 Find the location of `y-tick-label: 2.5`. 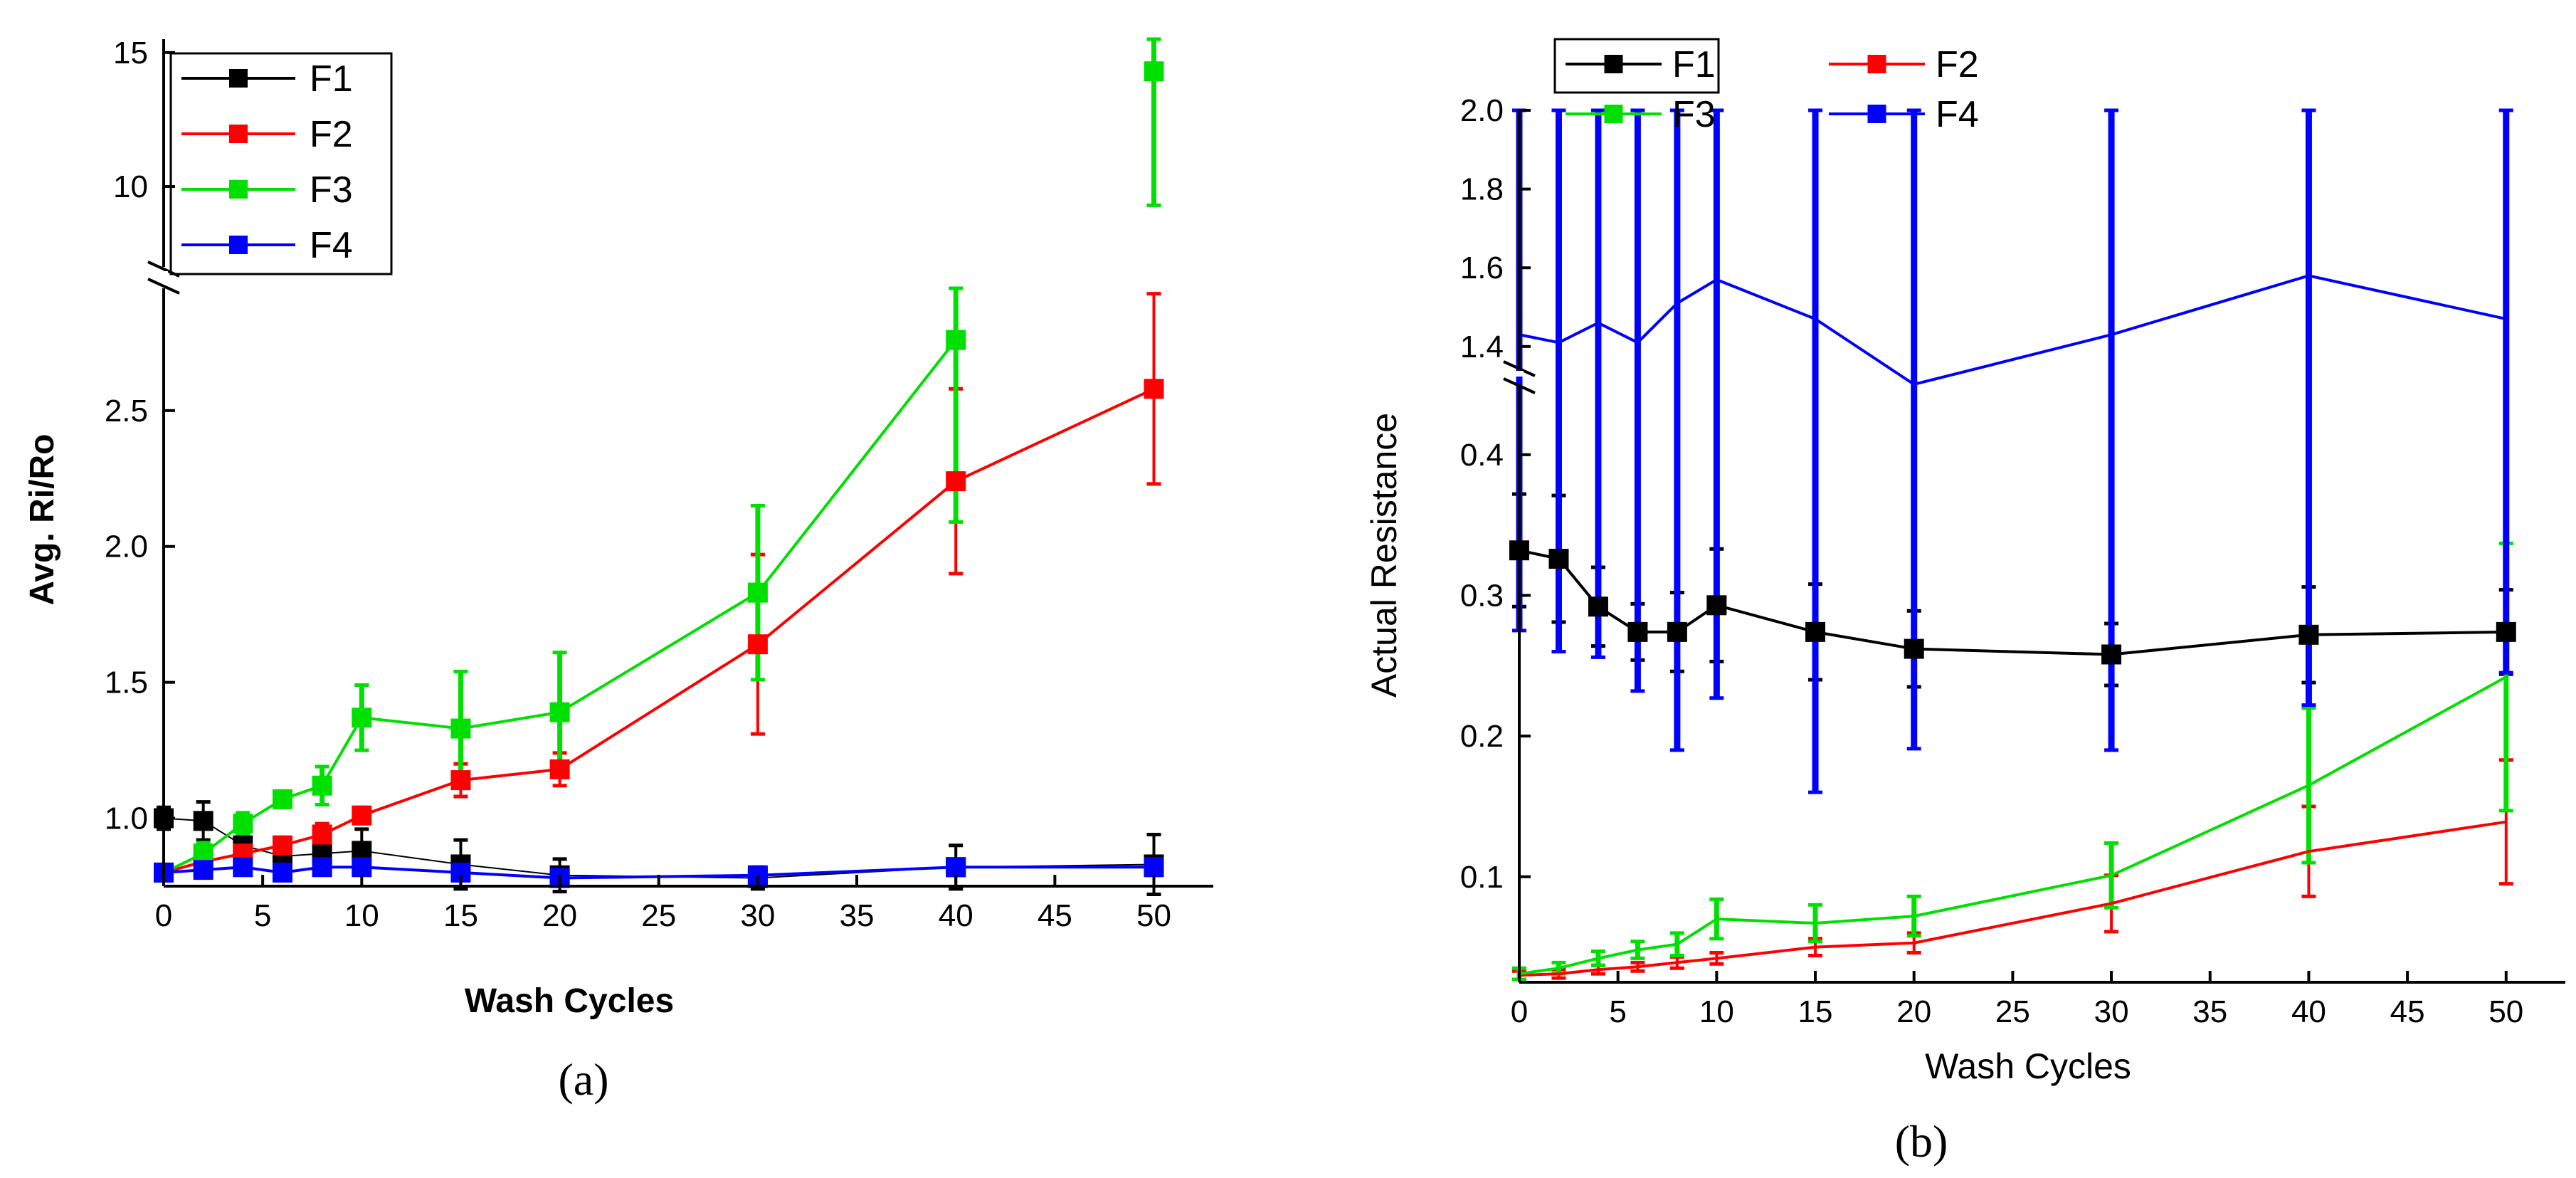

y-tick-label: 2.5 is located at coordinates (126, 411).